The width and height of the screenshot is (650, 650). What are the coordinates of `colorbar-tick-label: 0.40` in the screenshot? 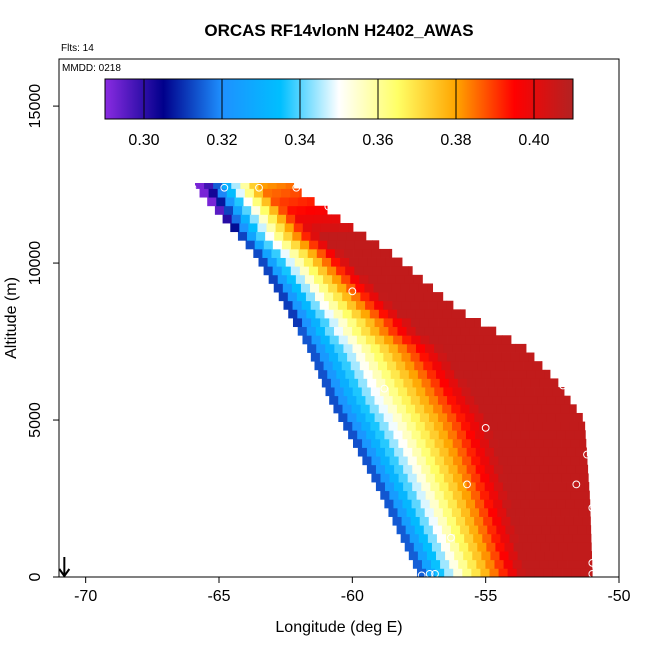 It's located at (533, 140).